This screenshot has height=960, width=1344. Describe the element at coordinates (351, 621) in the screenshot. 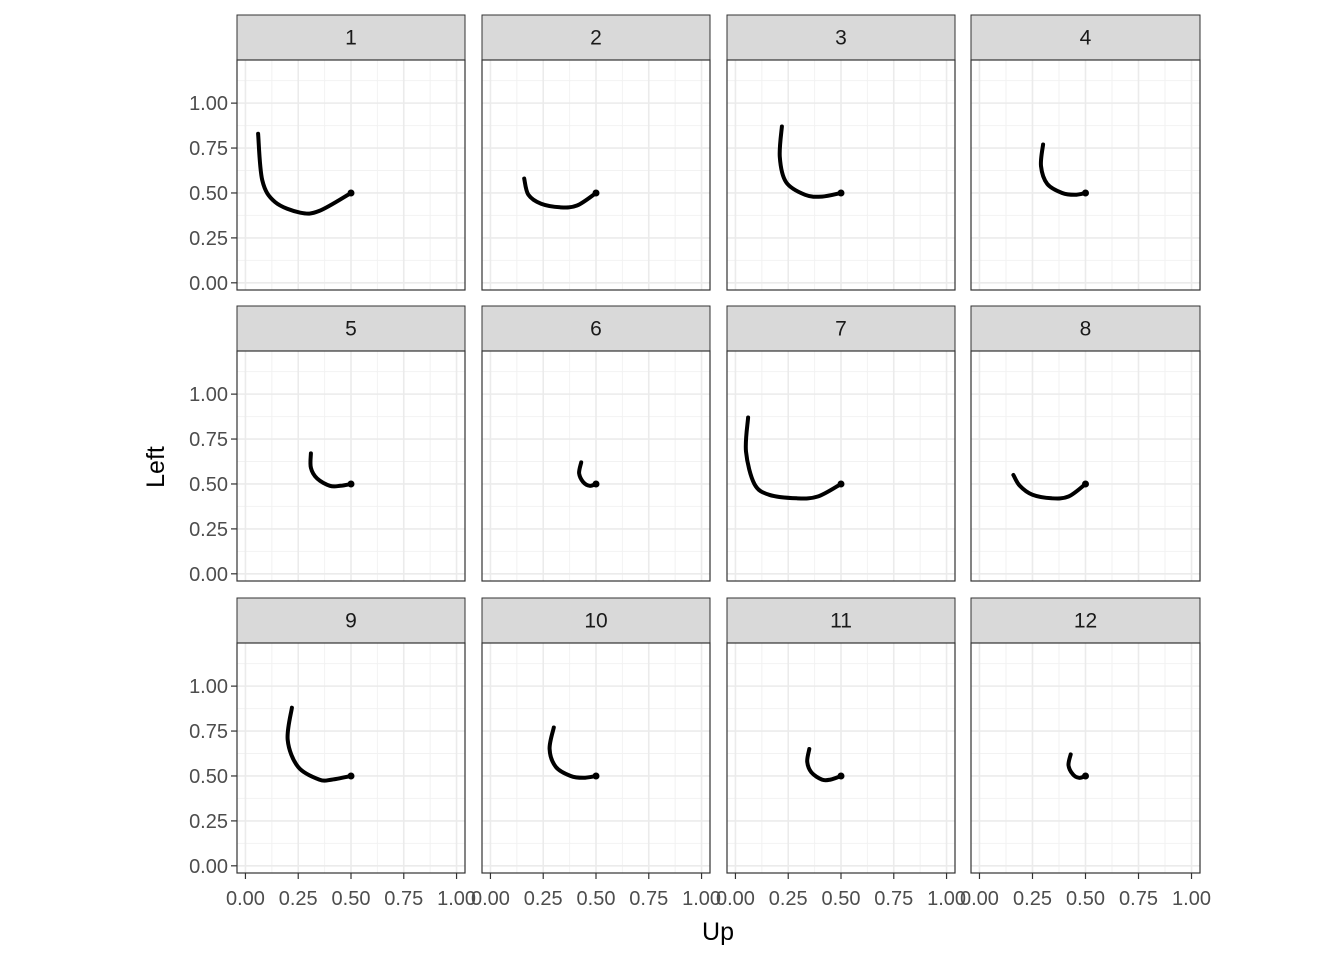

I see `facet-strip-label: 9` at that location.